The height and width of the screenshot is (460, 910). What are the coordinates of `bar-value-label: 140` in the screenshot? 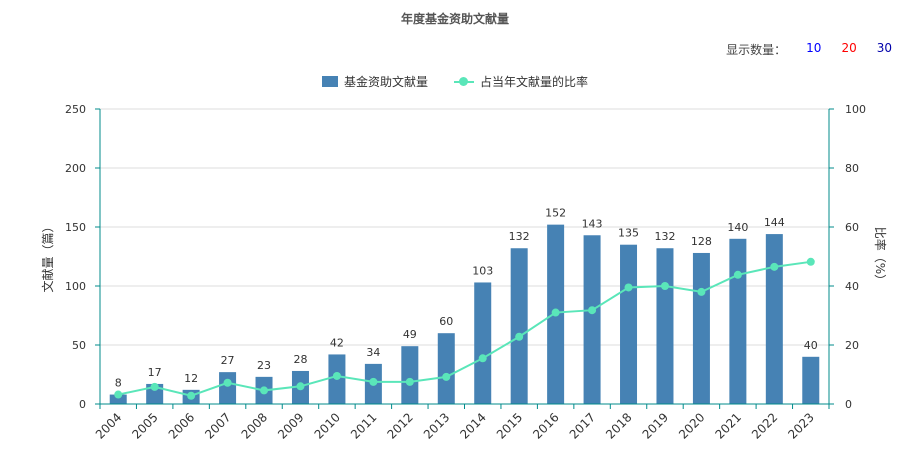 It's located at (737, 227).